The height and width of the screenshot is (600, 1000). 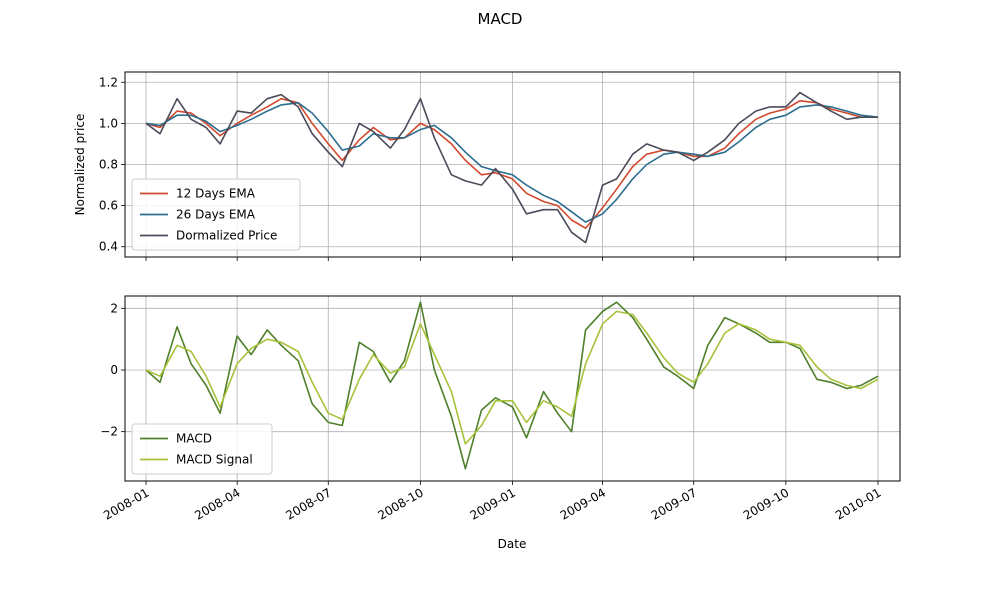 I want to click on x-tick-label: 2009-07, so click(x=674, y=503).